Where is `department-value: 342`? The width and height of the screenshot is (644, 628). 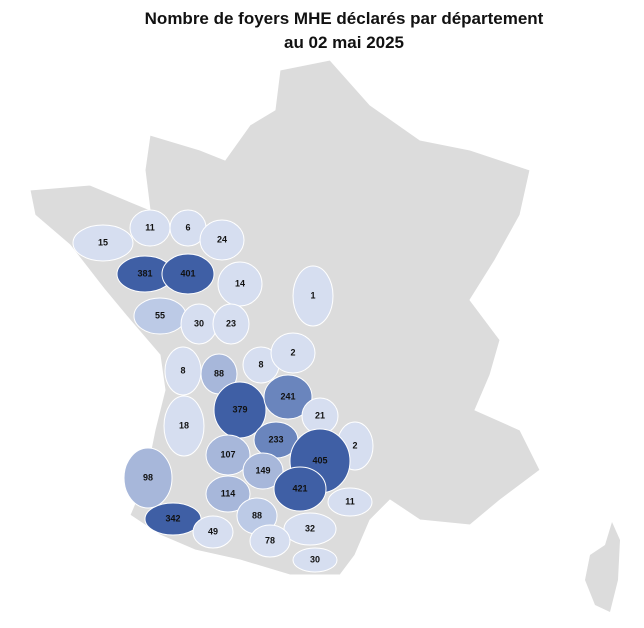 department-value: 342 is located at coordinates (172, 518).